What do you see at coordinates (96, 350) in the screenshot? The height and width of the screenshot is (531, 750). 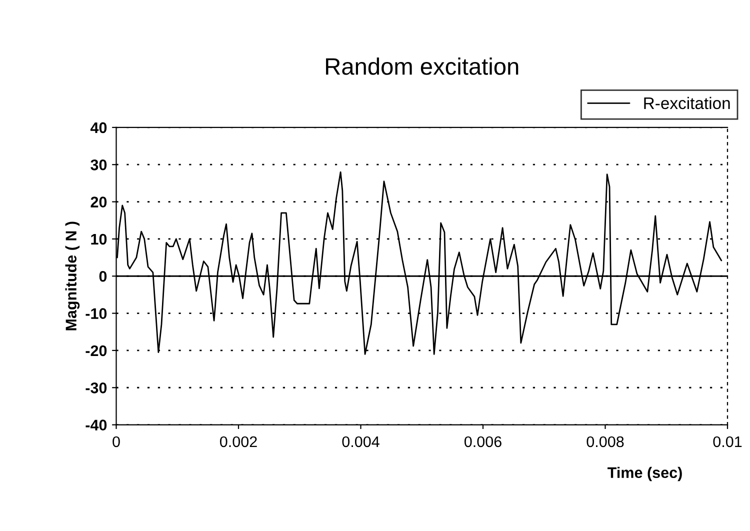 I see `y-tick-label: -20` at bounding box center [96, 350].